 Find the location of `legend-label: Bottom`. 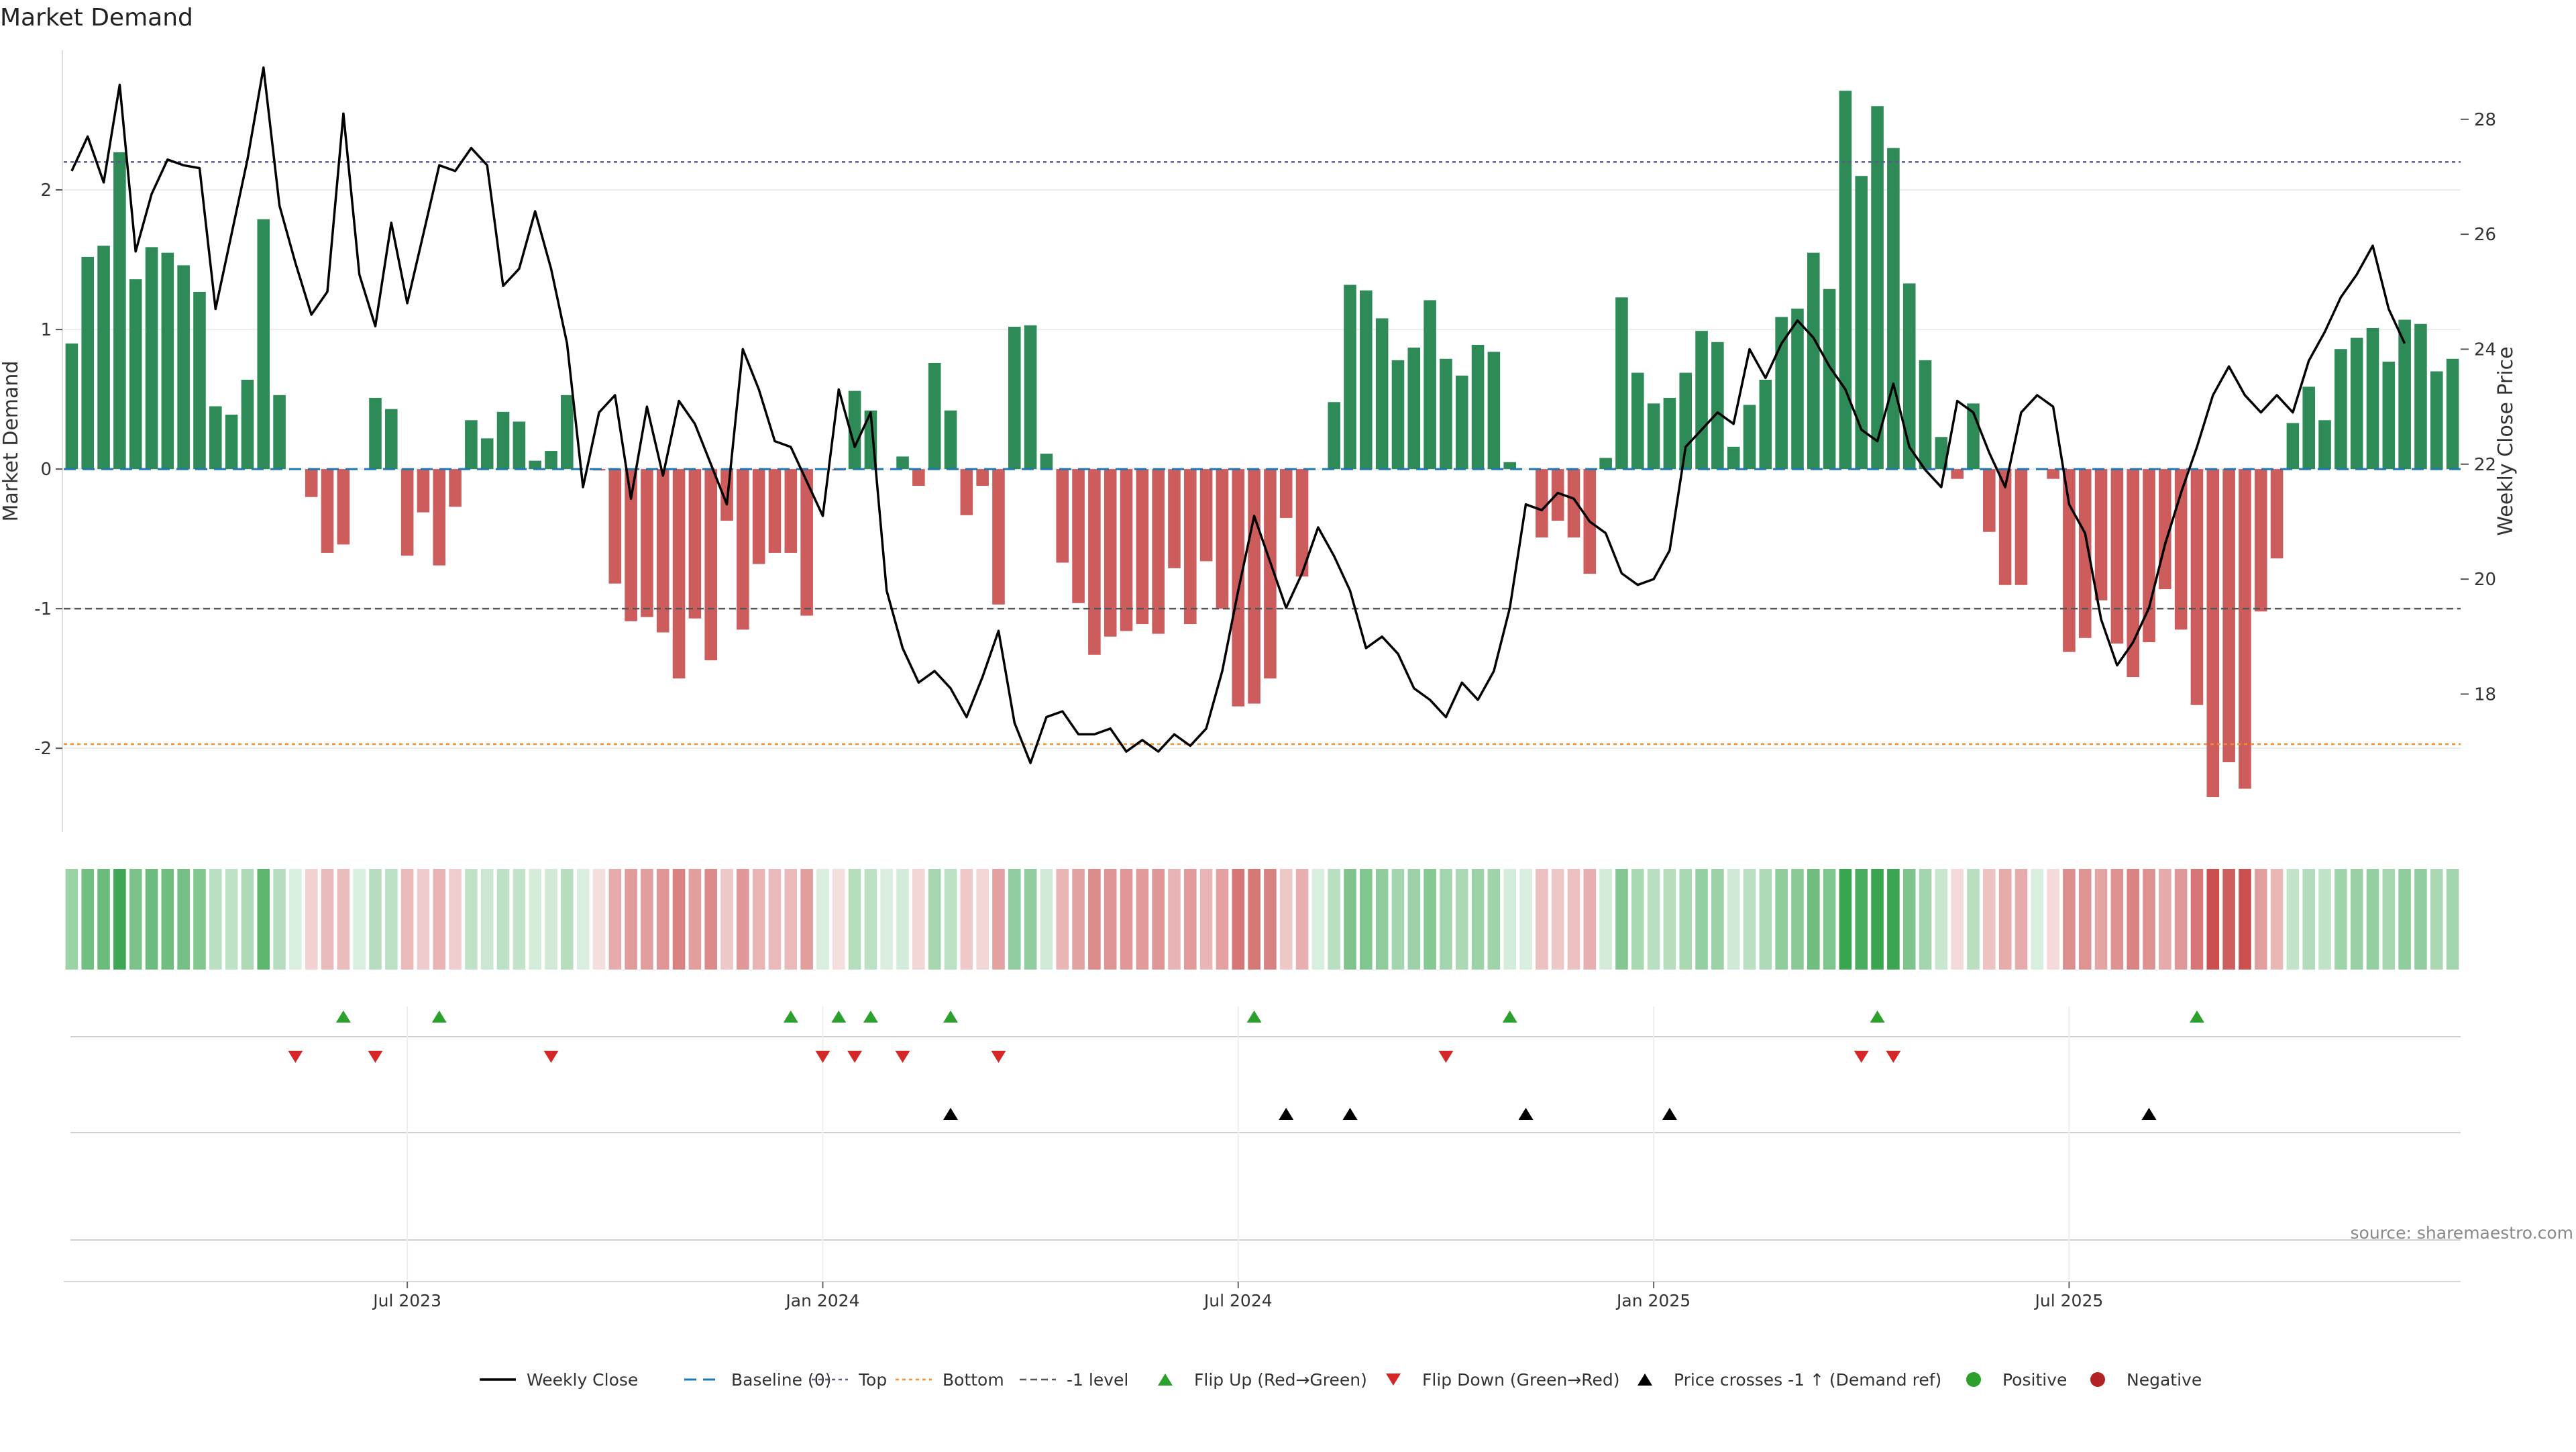

legend-label: Bottom is located at coordinates (973, 1380).